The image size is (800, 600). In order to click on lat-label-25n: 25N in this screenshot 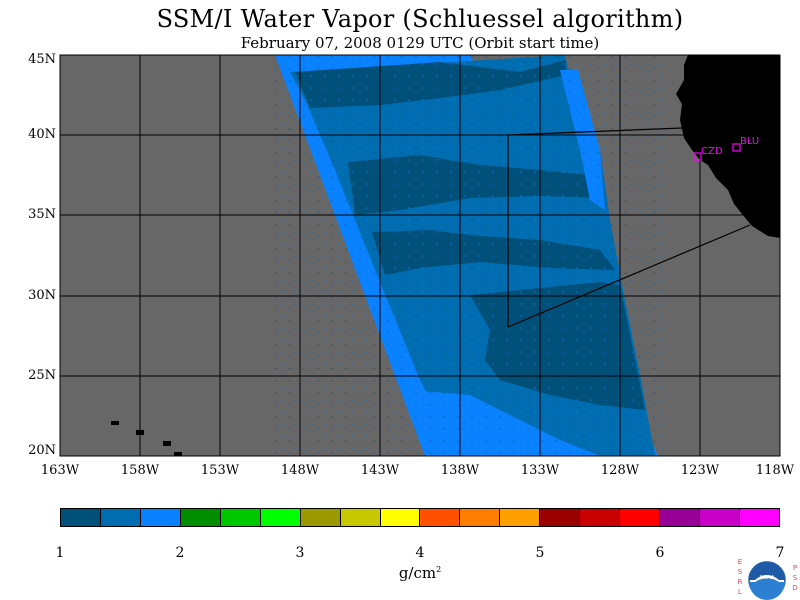, I will do `click(42, 375)`.